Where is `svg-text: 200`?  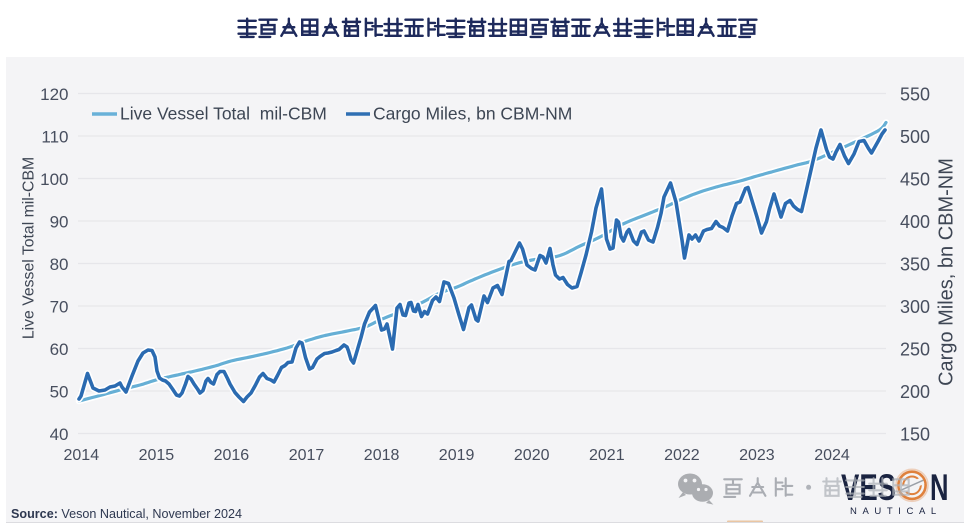
svg-text: 200 is located at coordinates (915, 392).